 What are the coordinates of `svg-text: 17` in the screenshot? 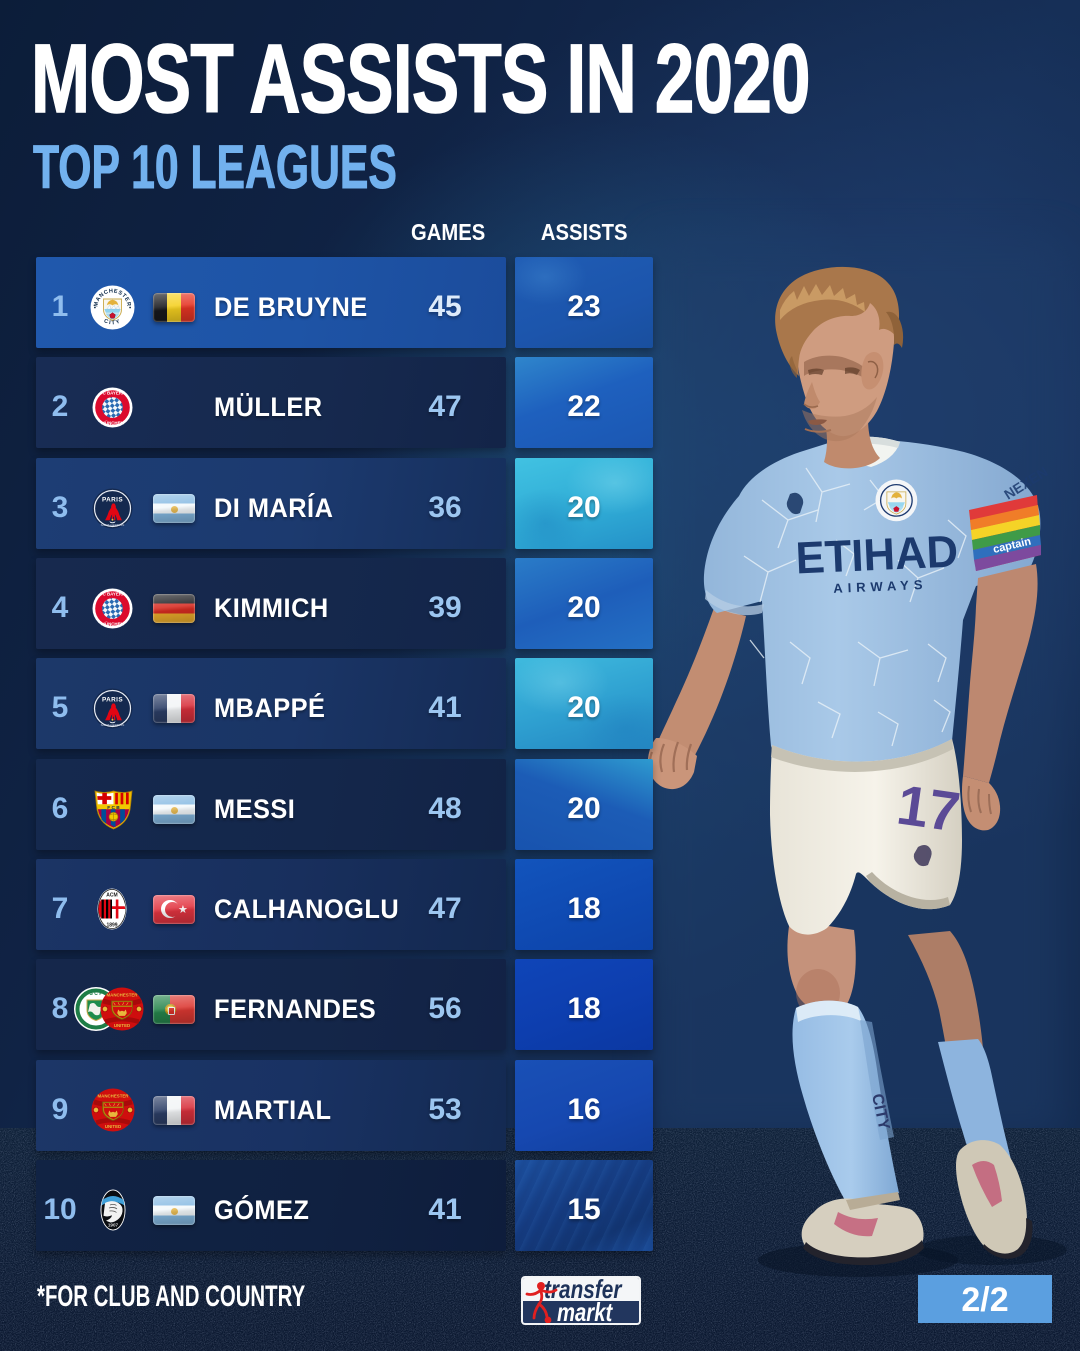 It's located at (928, 807).